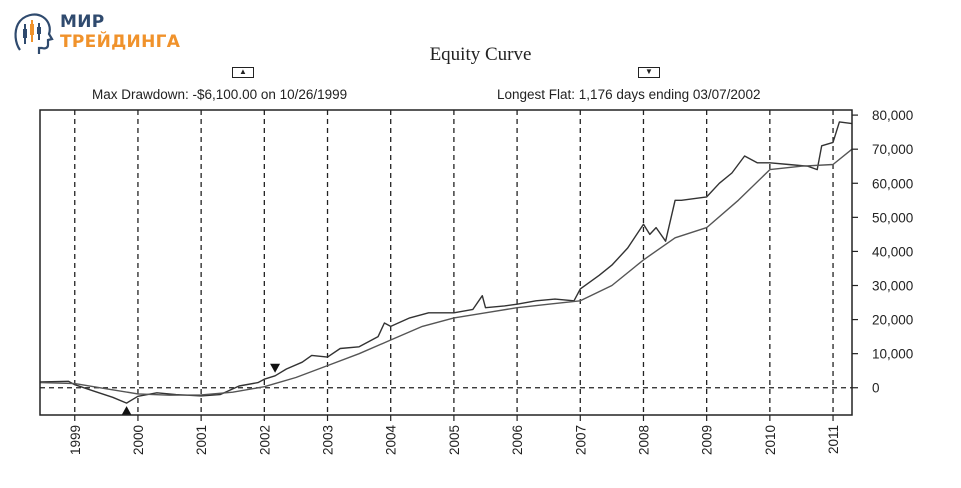  I want to click on triangle-up-marker, so click(126, 411).